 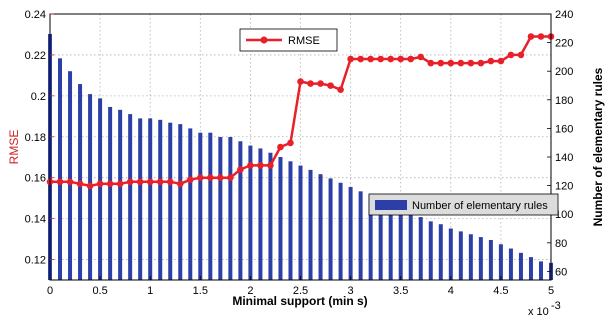 What do you see at coordinates (300, 291) in the screenshot?
I see `x-tick-label: 2.5` at bounding box center [300, 291].